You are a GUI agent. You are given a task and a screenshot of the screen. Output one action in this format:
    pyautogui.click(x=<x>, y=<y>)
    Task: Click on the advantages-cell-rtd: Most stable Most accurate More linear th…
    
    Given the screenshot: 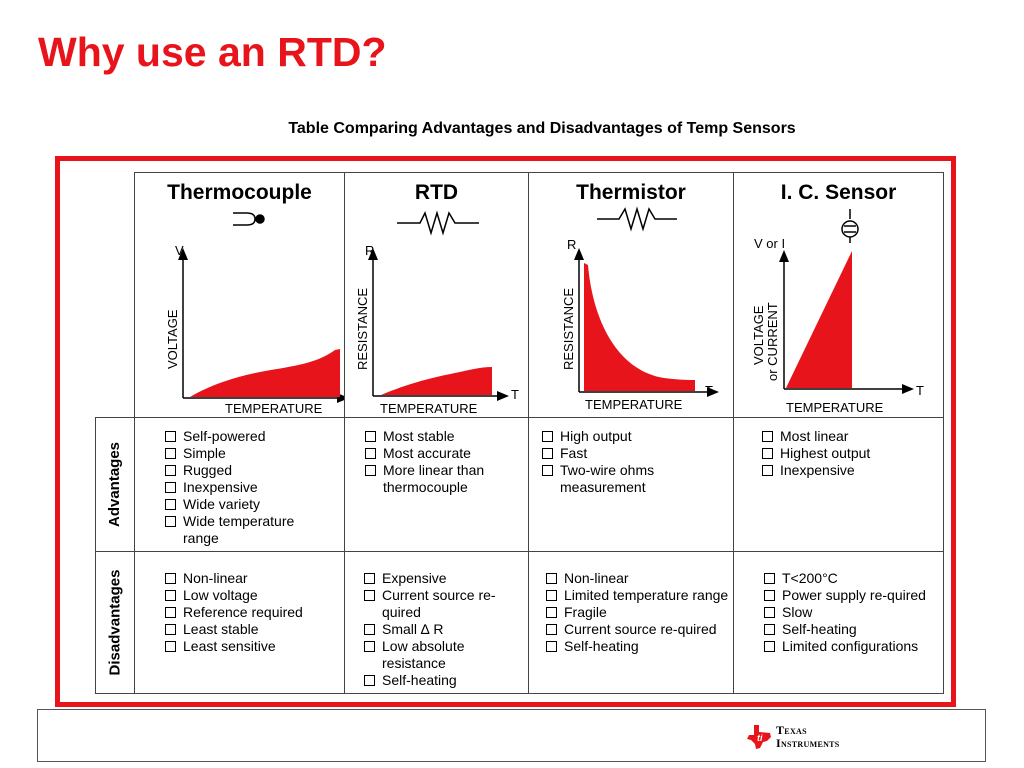 What is the action you would take?
    pyautogui.click(x=436, y=484)
    